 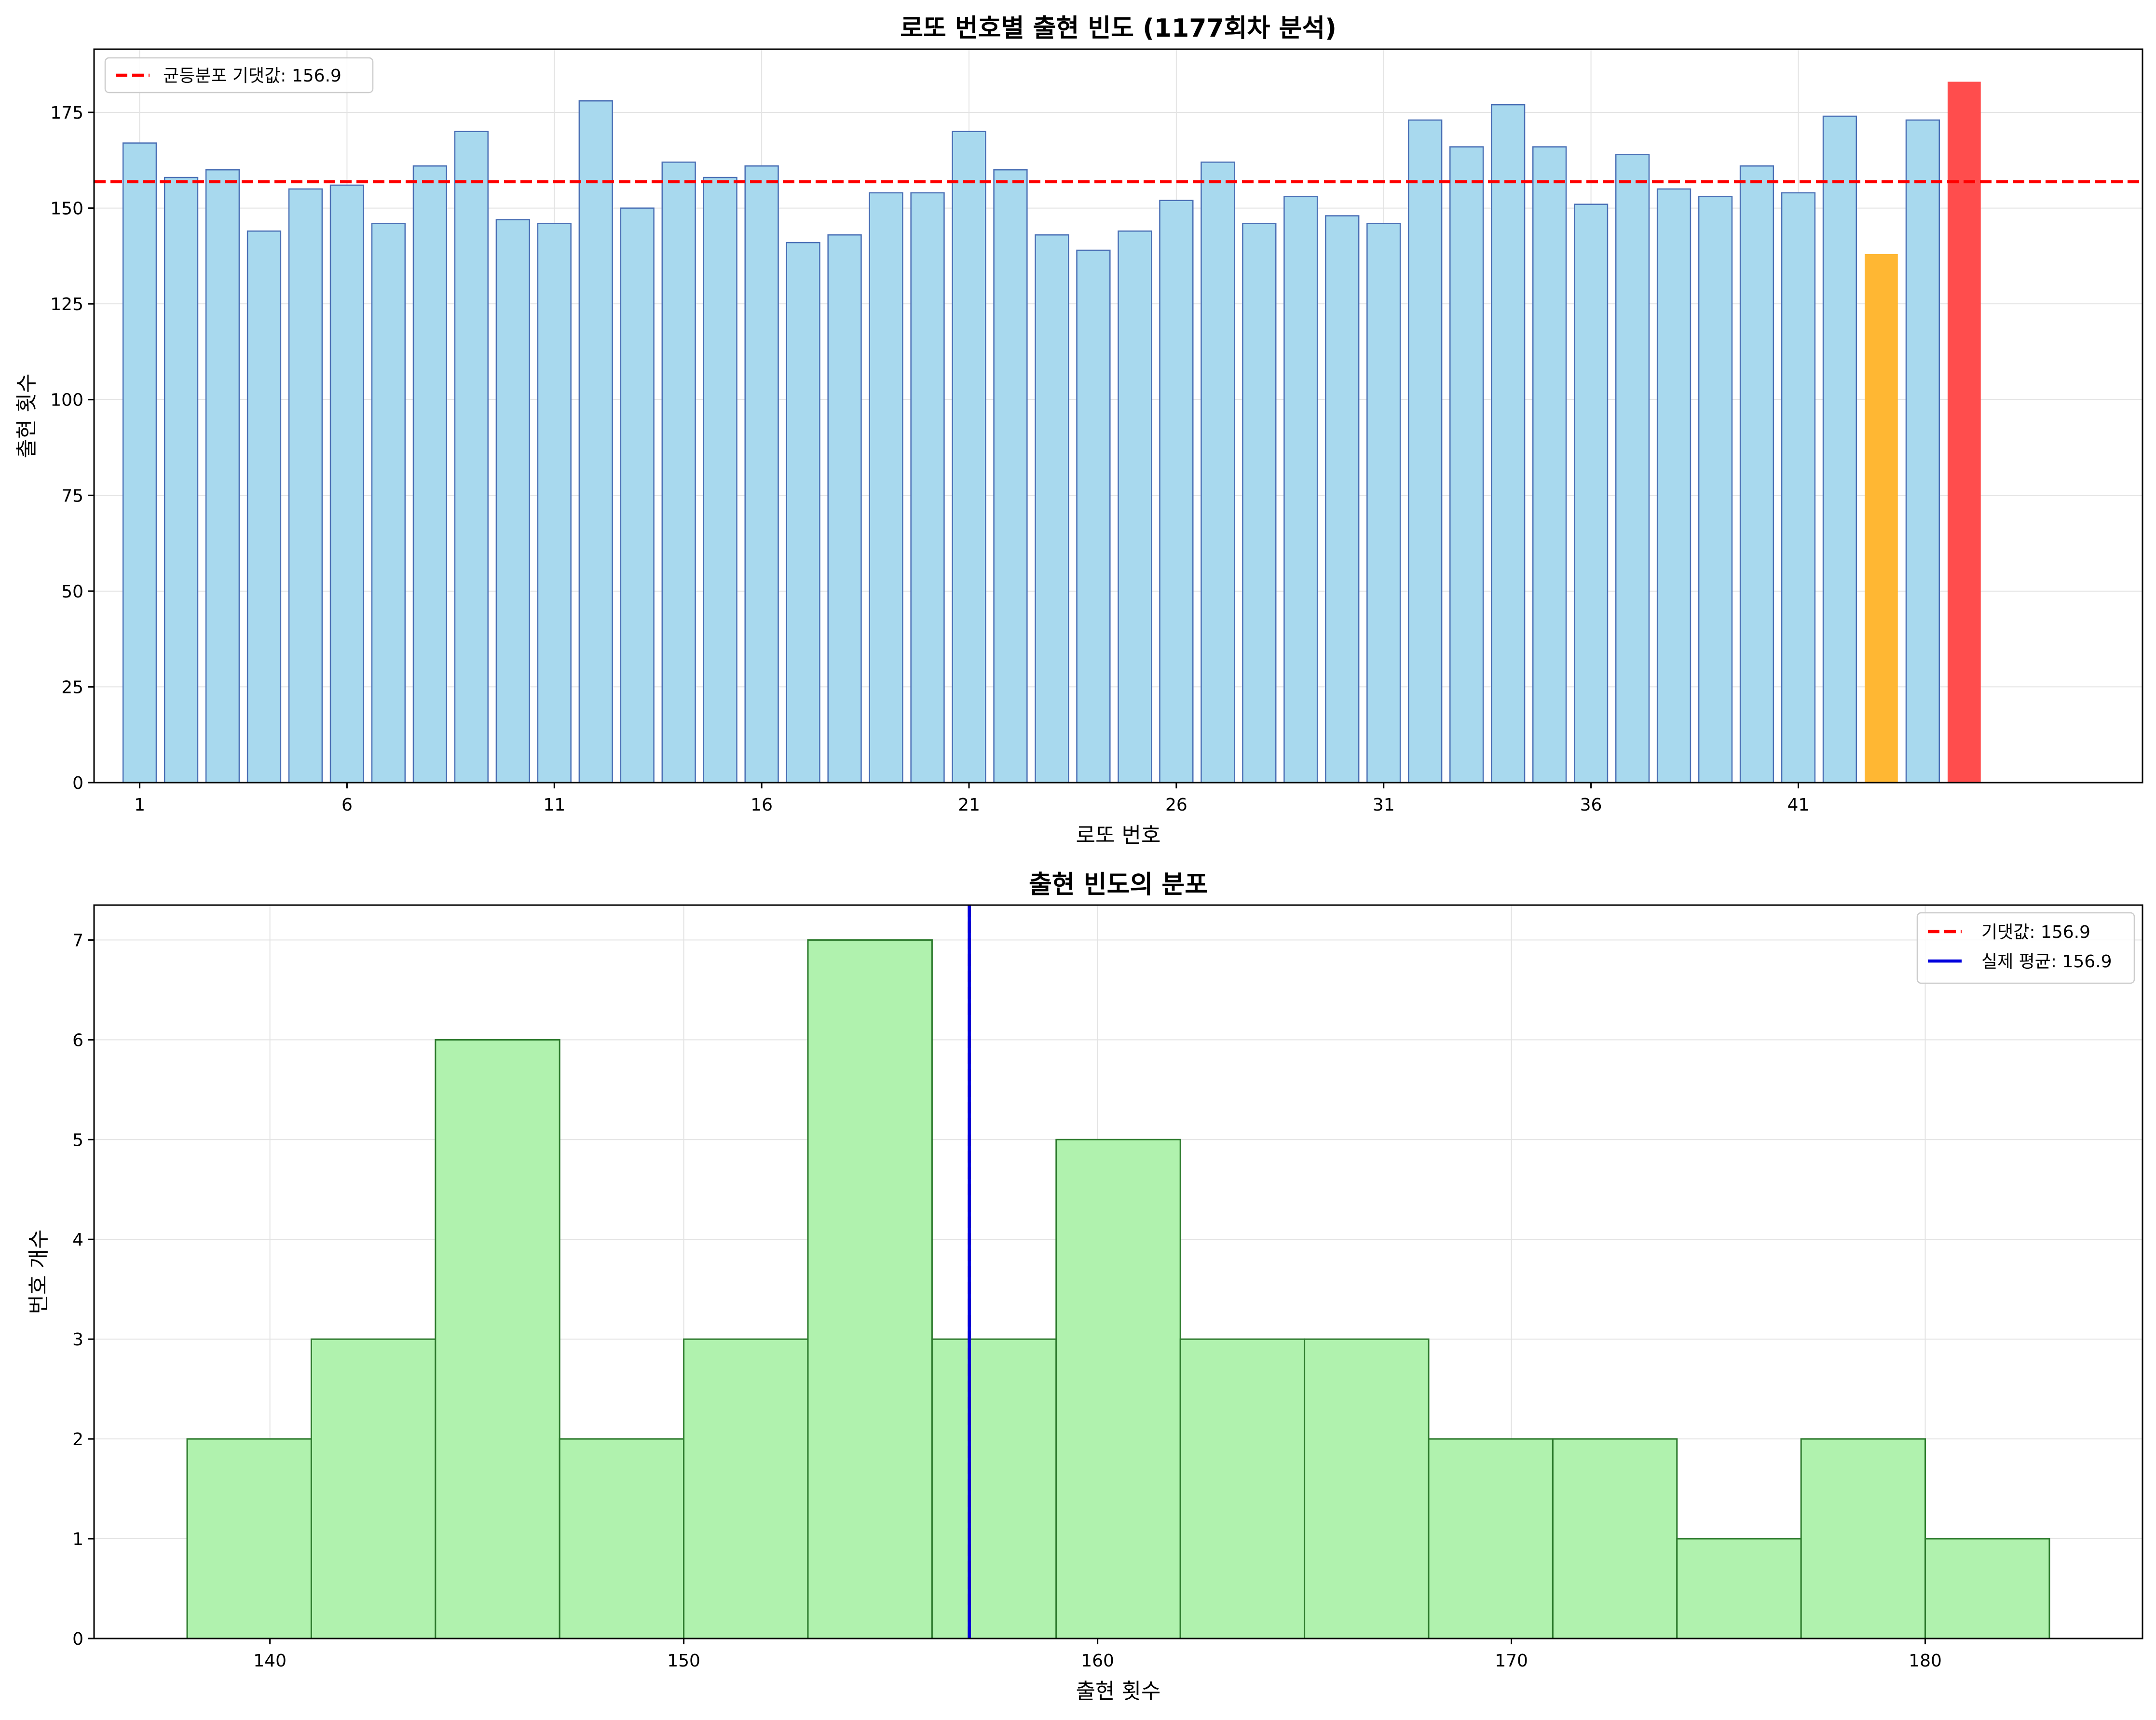 I want to click on y-tick-label: 150, so click(x=66, y=209).